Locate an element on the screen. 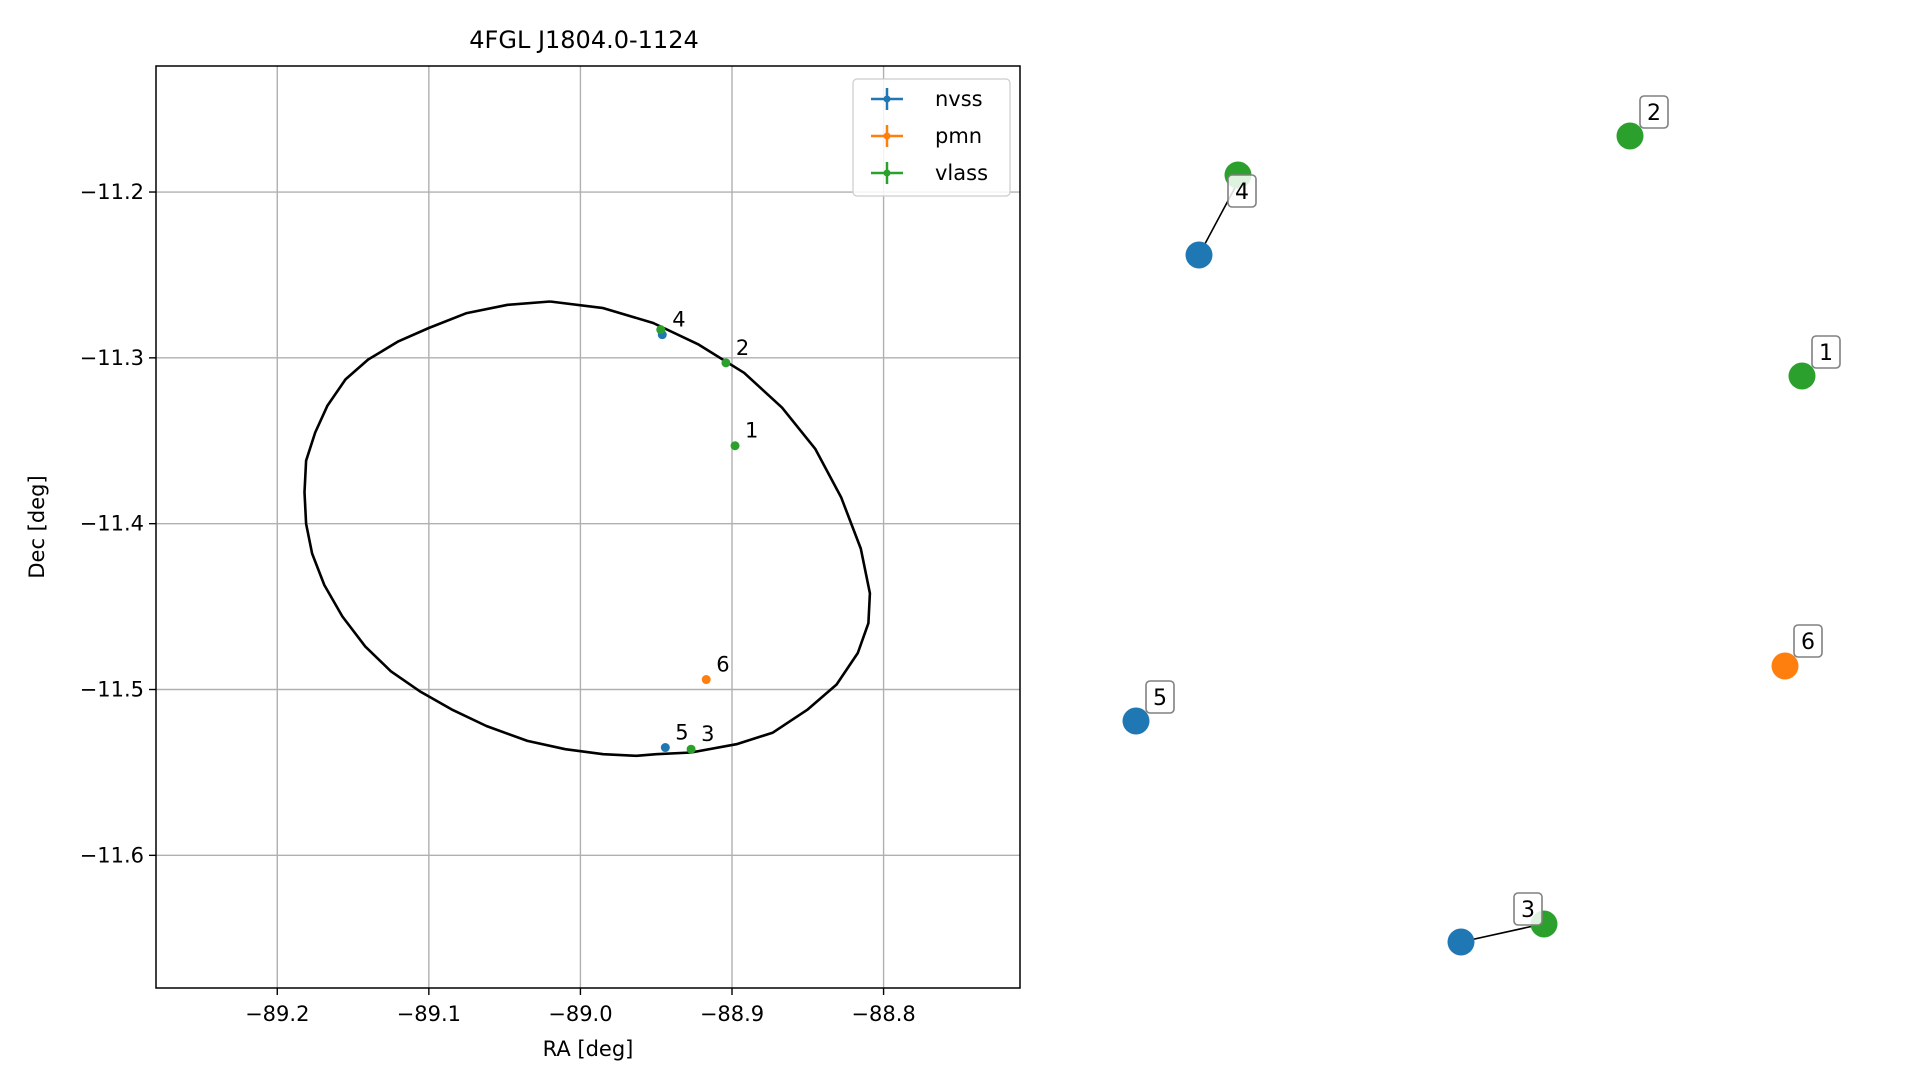 The image size is (1919, 1080). legend-label-nvss: nvss is located at coordinates (959, 99).